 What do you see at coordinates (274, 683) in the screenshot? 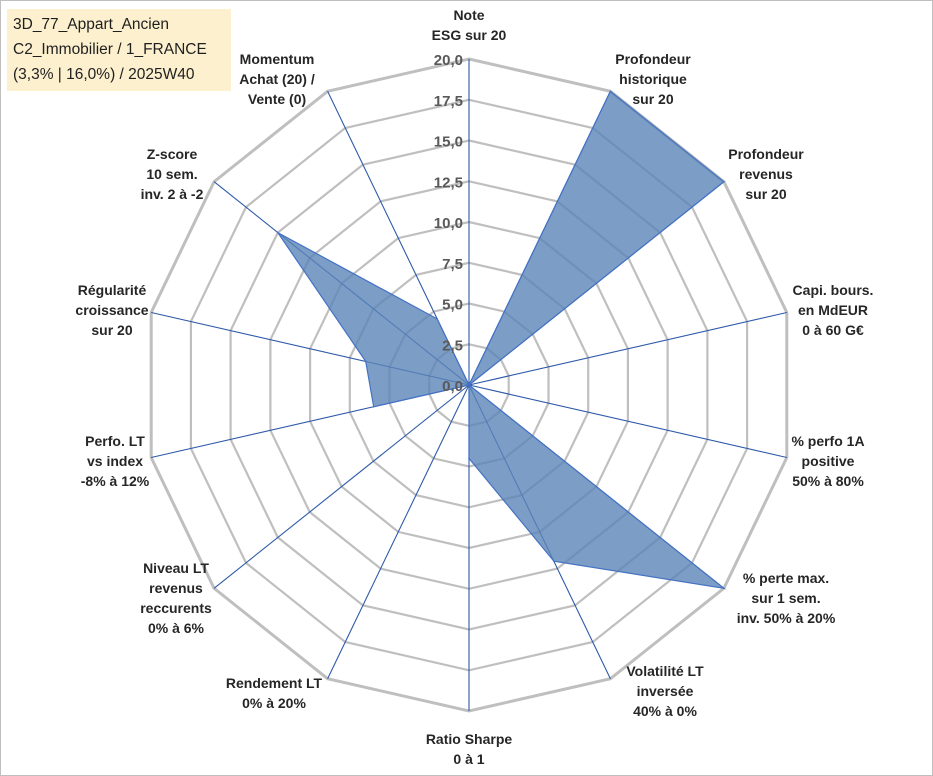
I see `axis-label-line: Rendement LT` at bounding box center [274, 683].